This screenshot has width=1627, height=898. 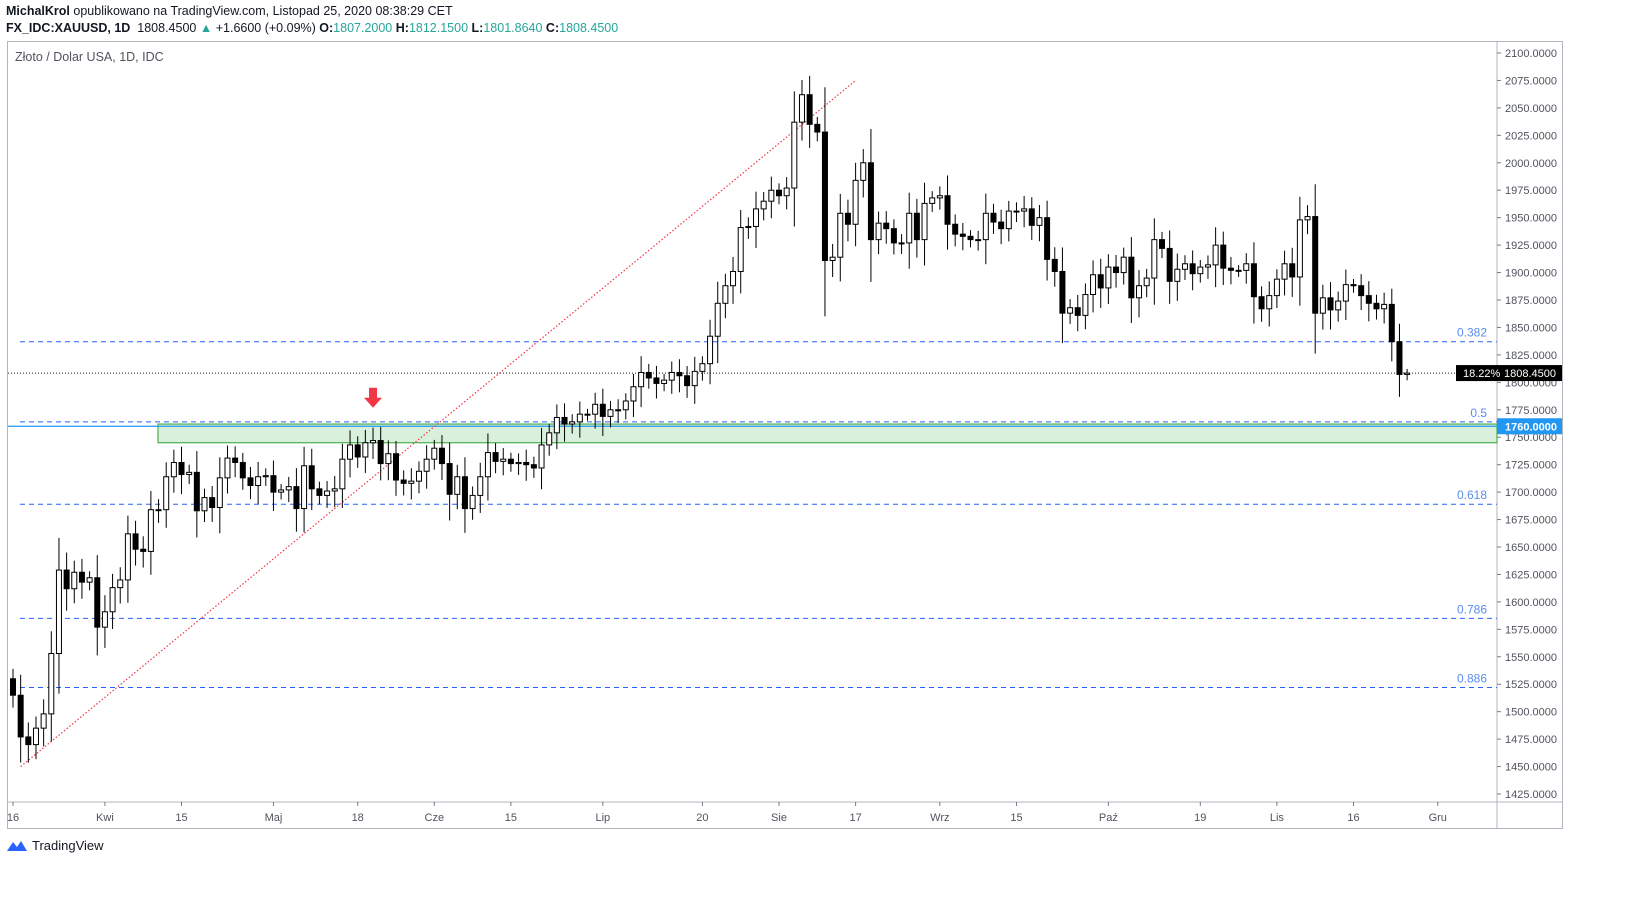 What do you see at coordinates (1200, 818) in the screenshot?
I see `x-tick-label: 19` at bounding box center [1200, 818].